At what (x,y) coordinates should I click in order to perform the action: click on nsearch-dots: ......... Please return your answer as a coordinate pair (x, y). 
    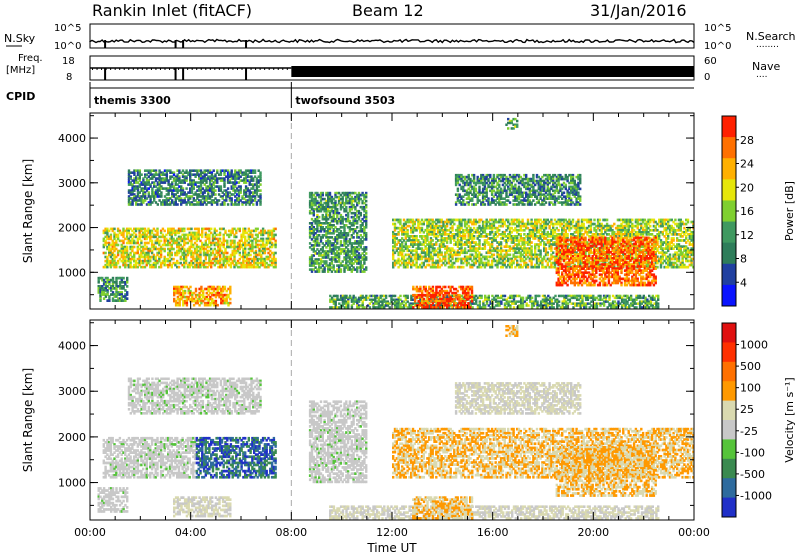
    Looking at the image, I should click on (767, 45).